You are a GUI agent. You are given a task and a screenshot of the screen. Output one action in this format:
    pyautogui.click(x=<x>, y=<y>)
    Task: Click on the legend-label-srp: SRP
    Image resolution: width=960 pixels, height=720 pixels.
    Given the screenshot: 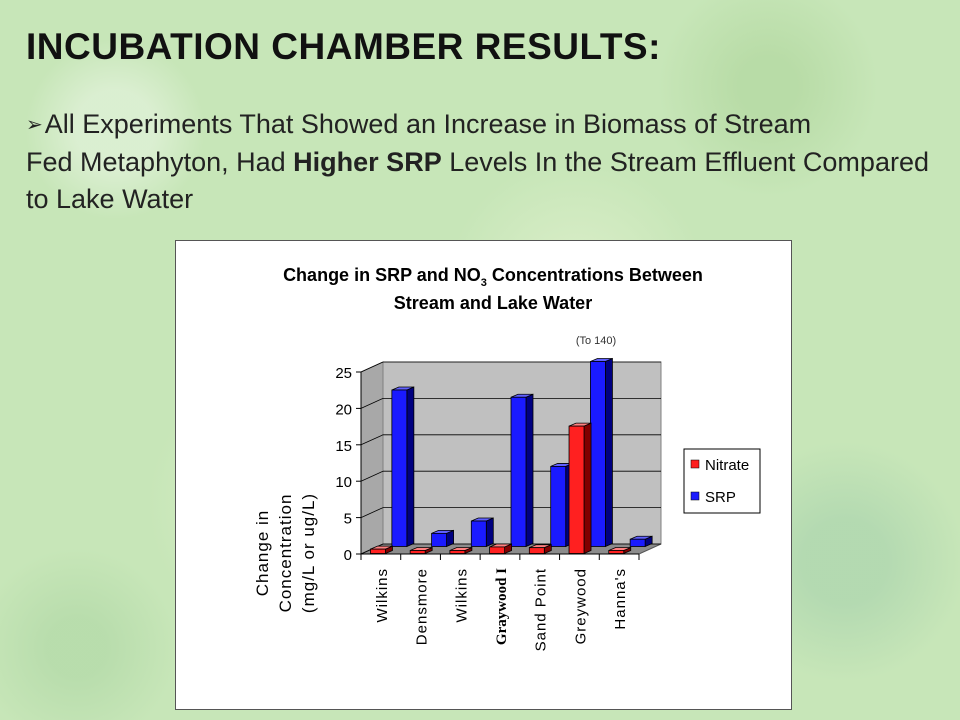 What is the action you would take?
    pyautogui.click(x=720, y=497)
    